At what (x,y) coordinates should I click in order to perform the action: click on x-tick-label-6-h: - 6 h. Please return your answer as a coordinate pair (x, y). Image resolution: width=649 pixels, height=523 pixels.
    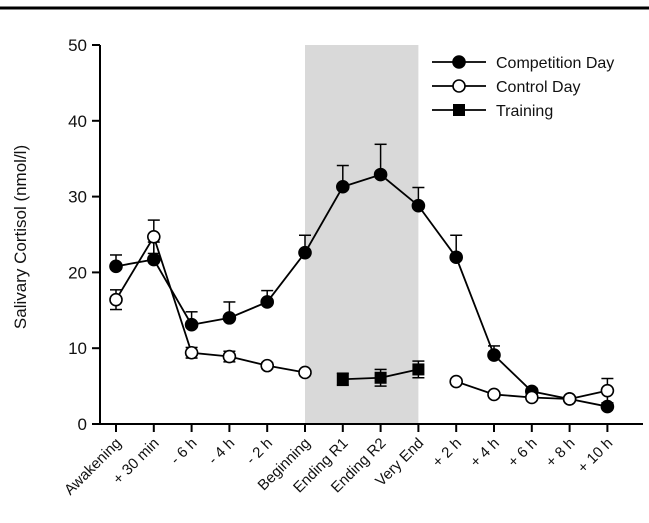
    Looking at the image, I should click on (183, 451).